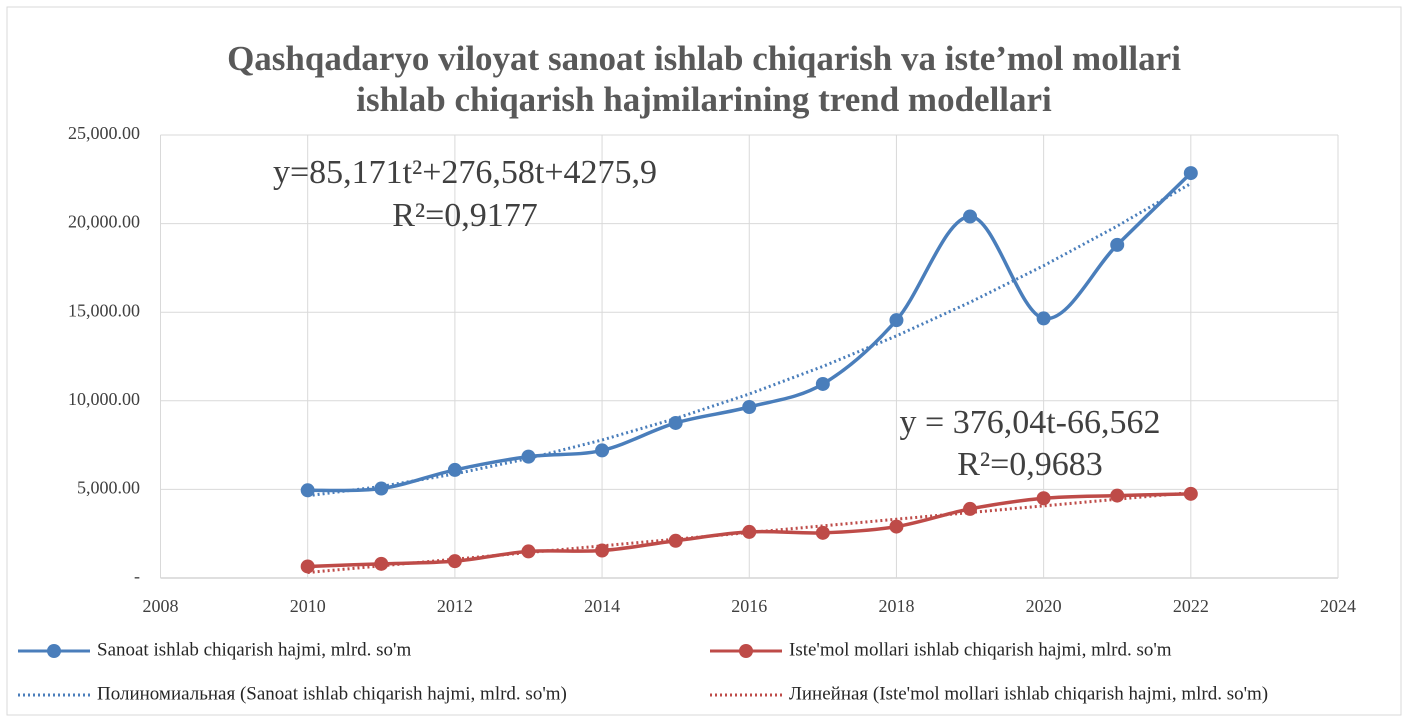 This screenshot has width=1409, height=723. Describe the element at coordinates (1030, 464) in the screenshot. I see `annotation: R²=0,9683` at that location.